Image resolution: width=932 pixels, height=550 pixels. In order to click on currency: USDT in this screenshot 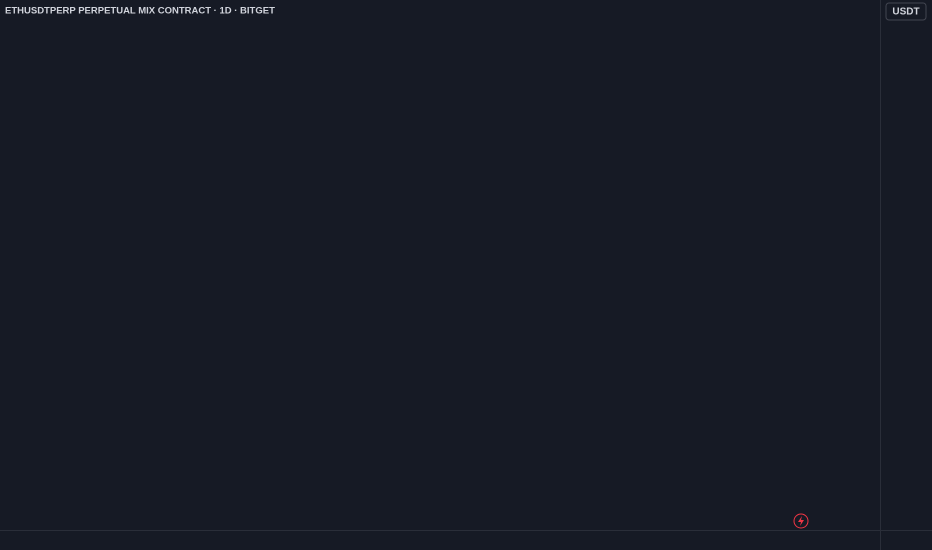, I will do `click(905, 12)`.